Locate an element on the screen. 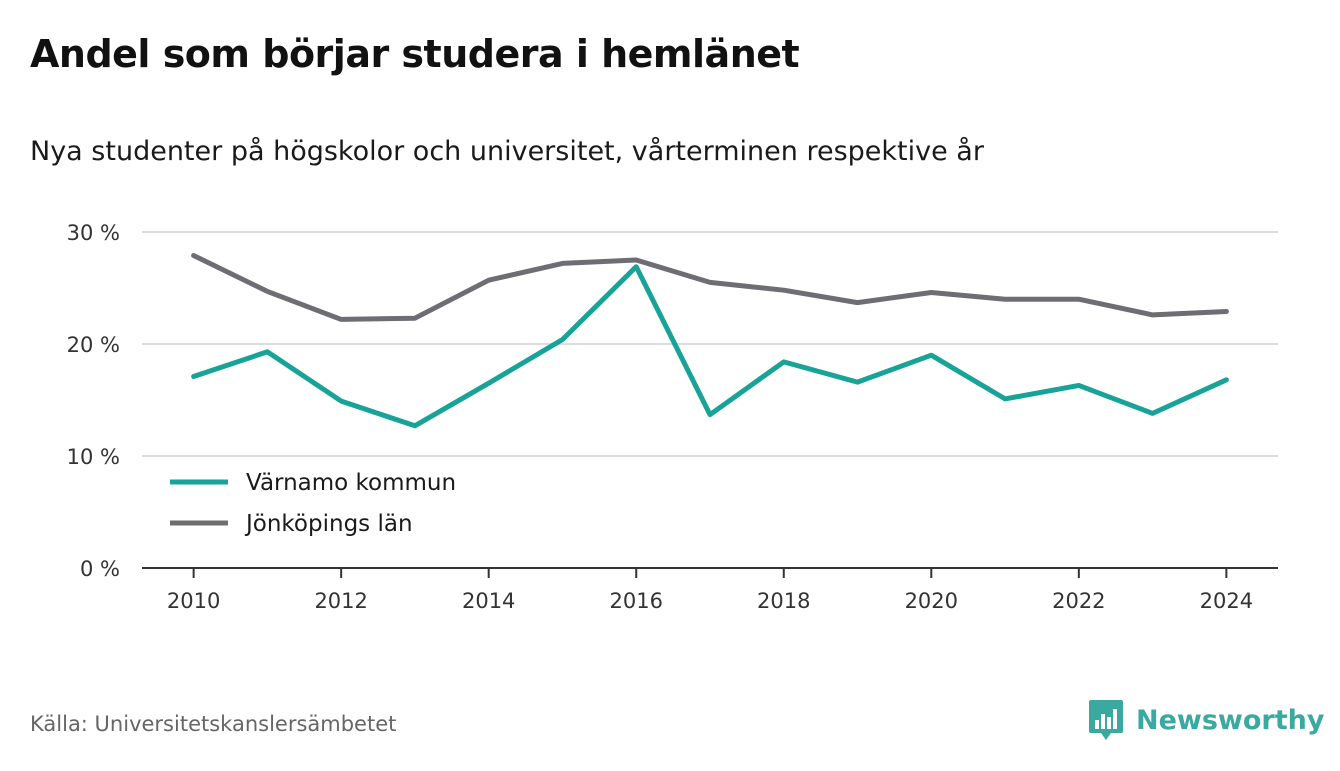 The image size is (1340, 771). x-tick-label: 2020 is located at coordinates (931, 601).